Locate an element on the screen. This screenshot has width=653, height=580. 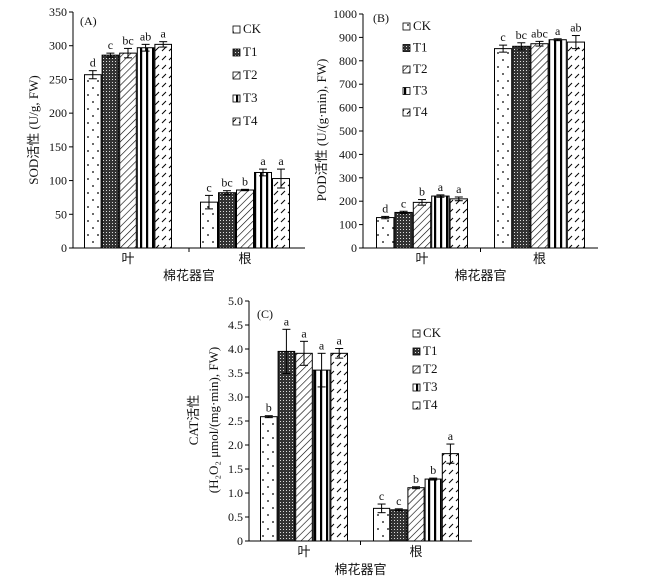
y-tick-label: 0.5 is located at coordinates (235, 517).